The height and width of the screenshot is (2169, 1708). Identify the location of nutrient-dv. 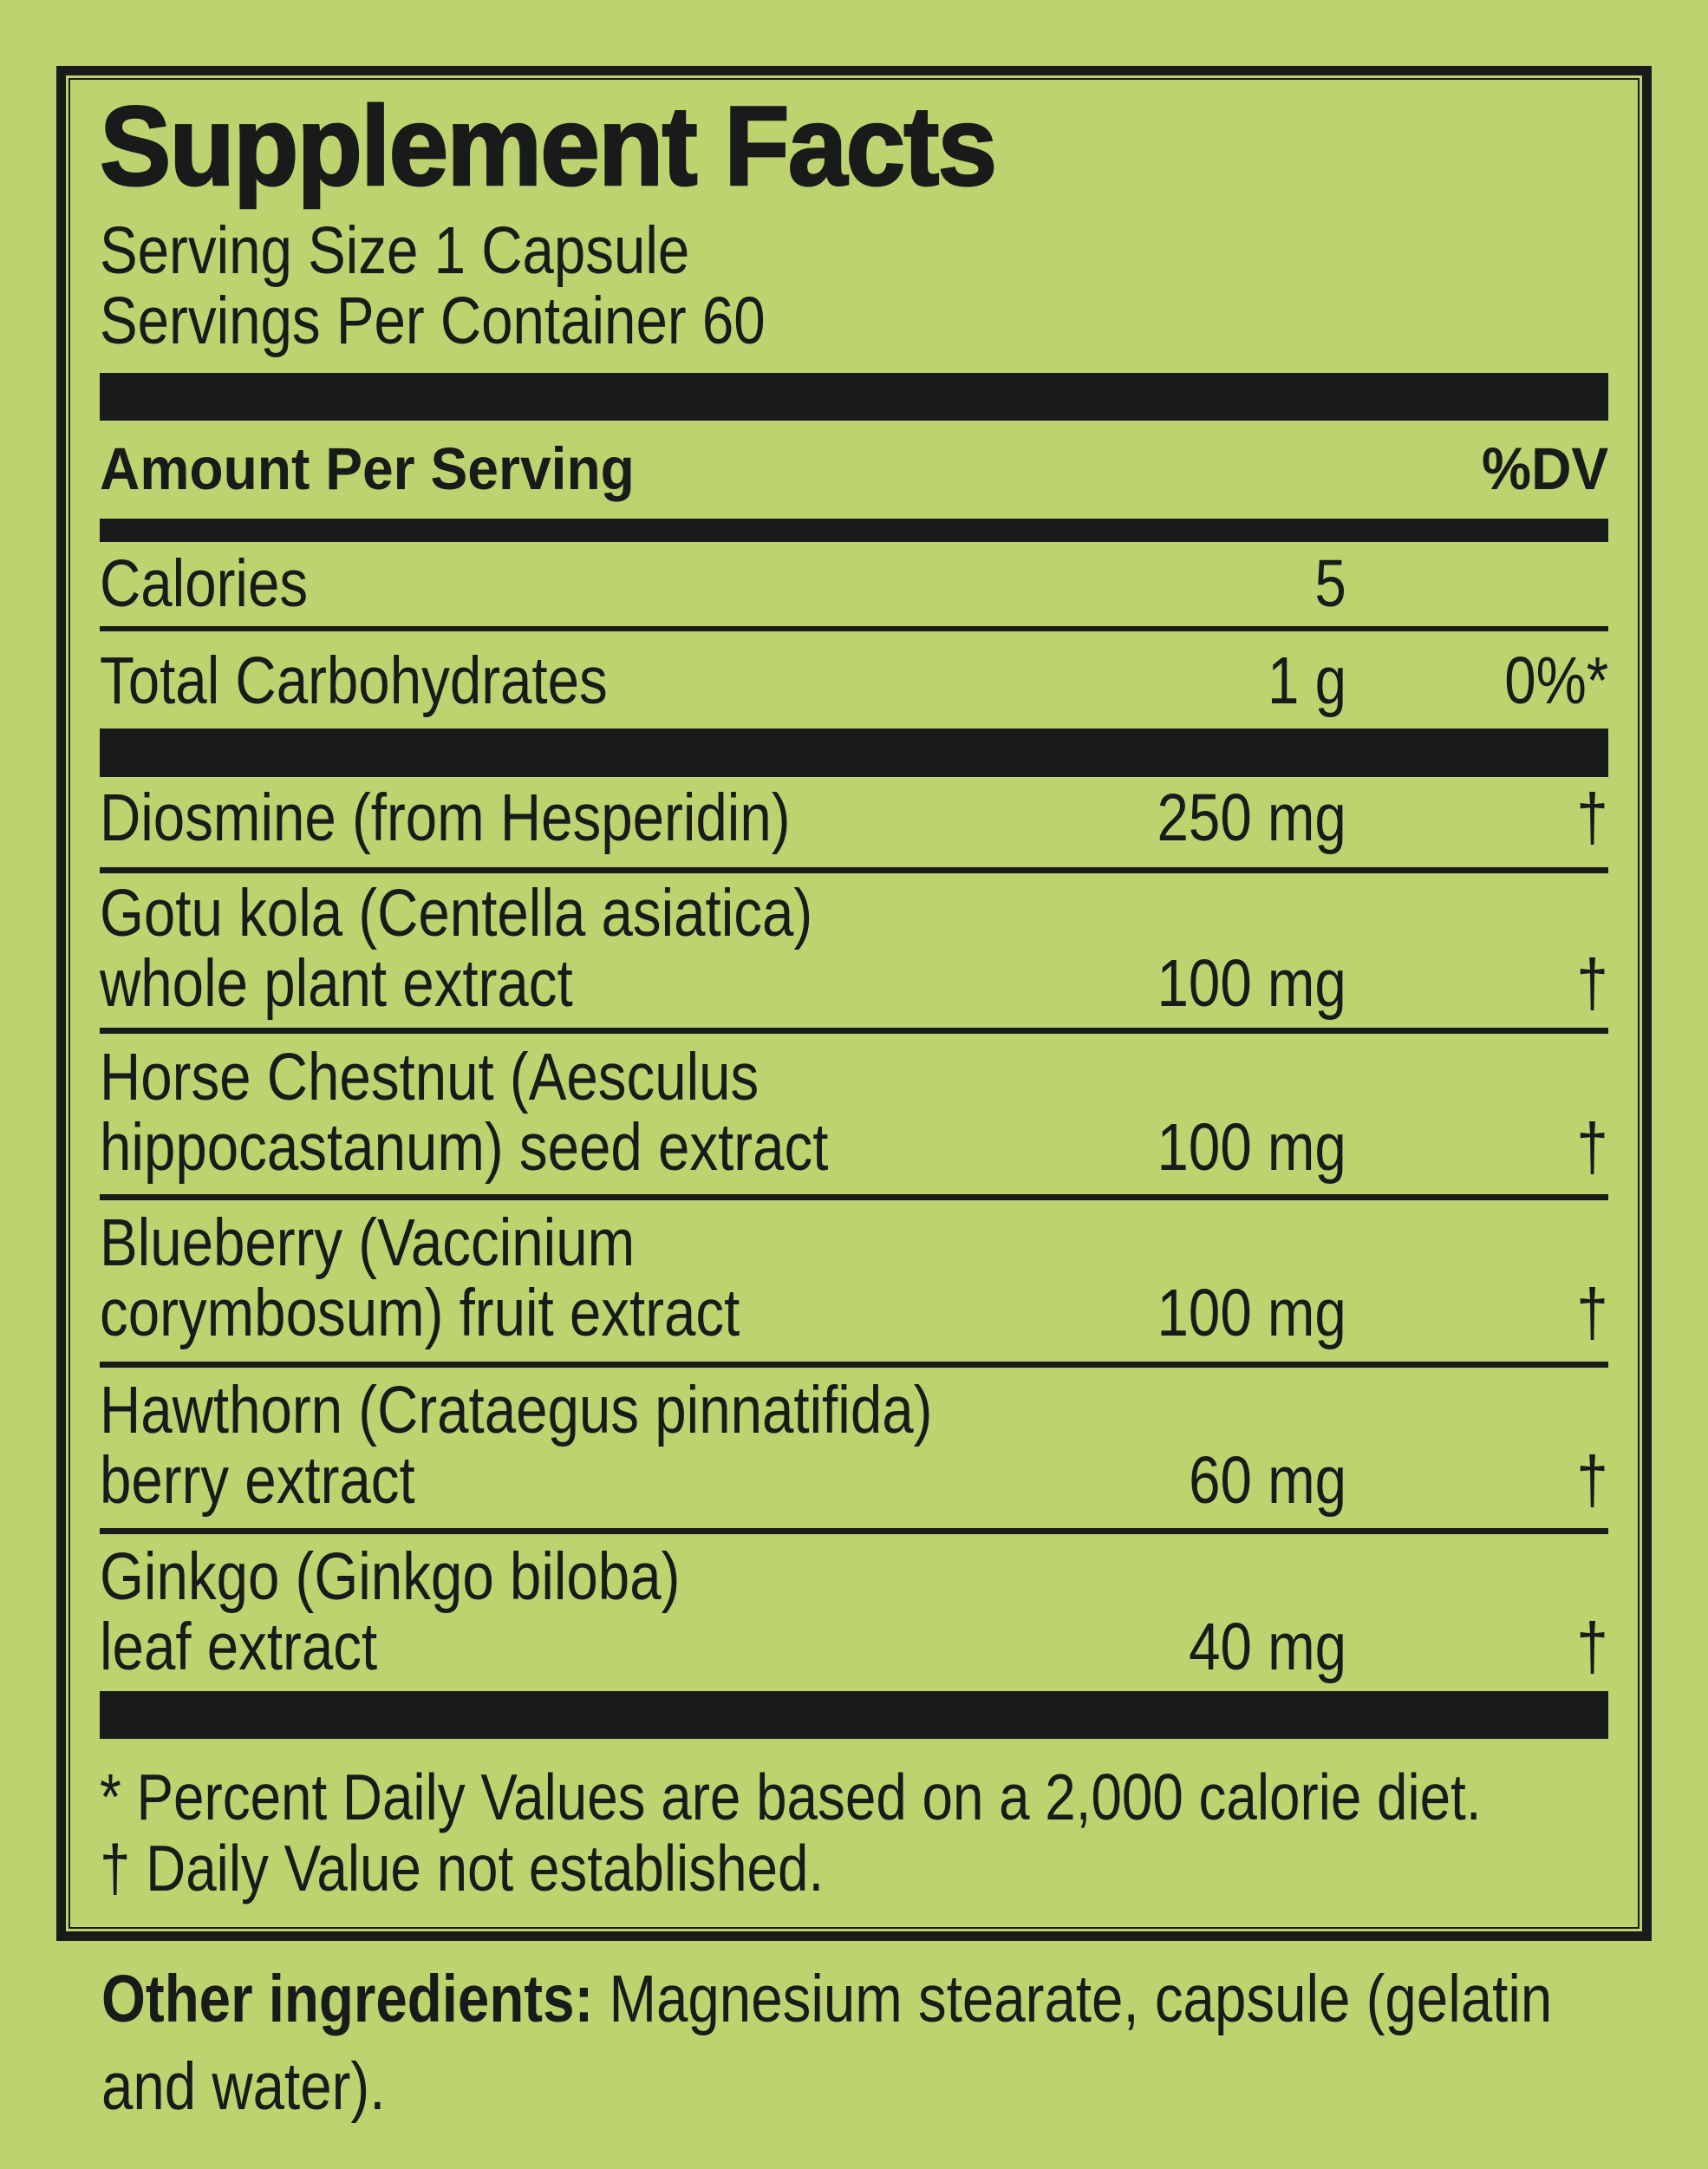
(1477, 584).